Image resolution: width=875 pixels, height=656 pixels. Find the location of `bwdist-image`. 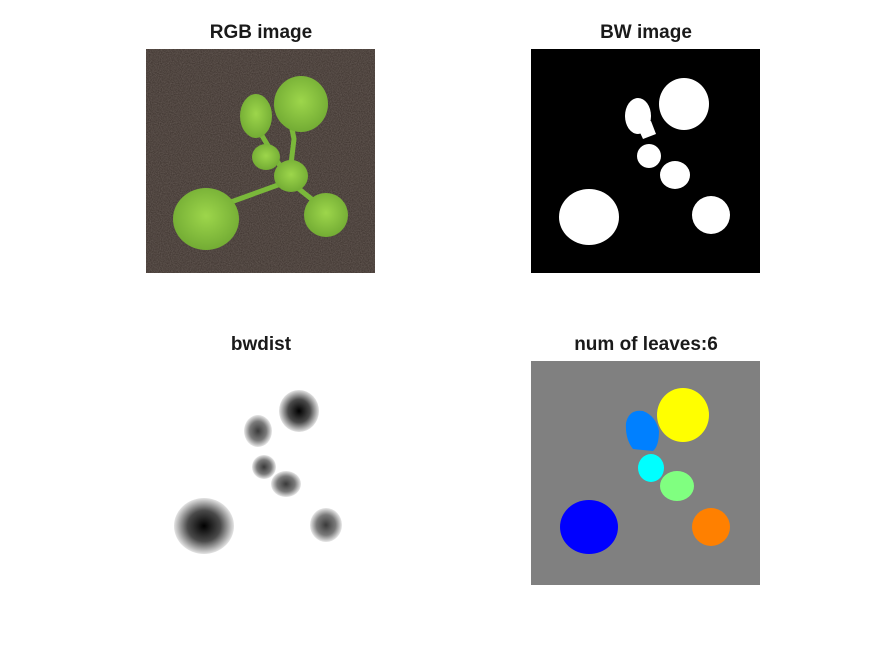

bwdist-image is located at coordinates (260, 473).